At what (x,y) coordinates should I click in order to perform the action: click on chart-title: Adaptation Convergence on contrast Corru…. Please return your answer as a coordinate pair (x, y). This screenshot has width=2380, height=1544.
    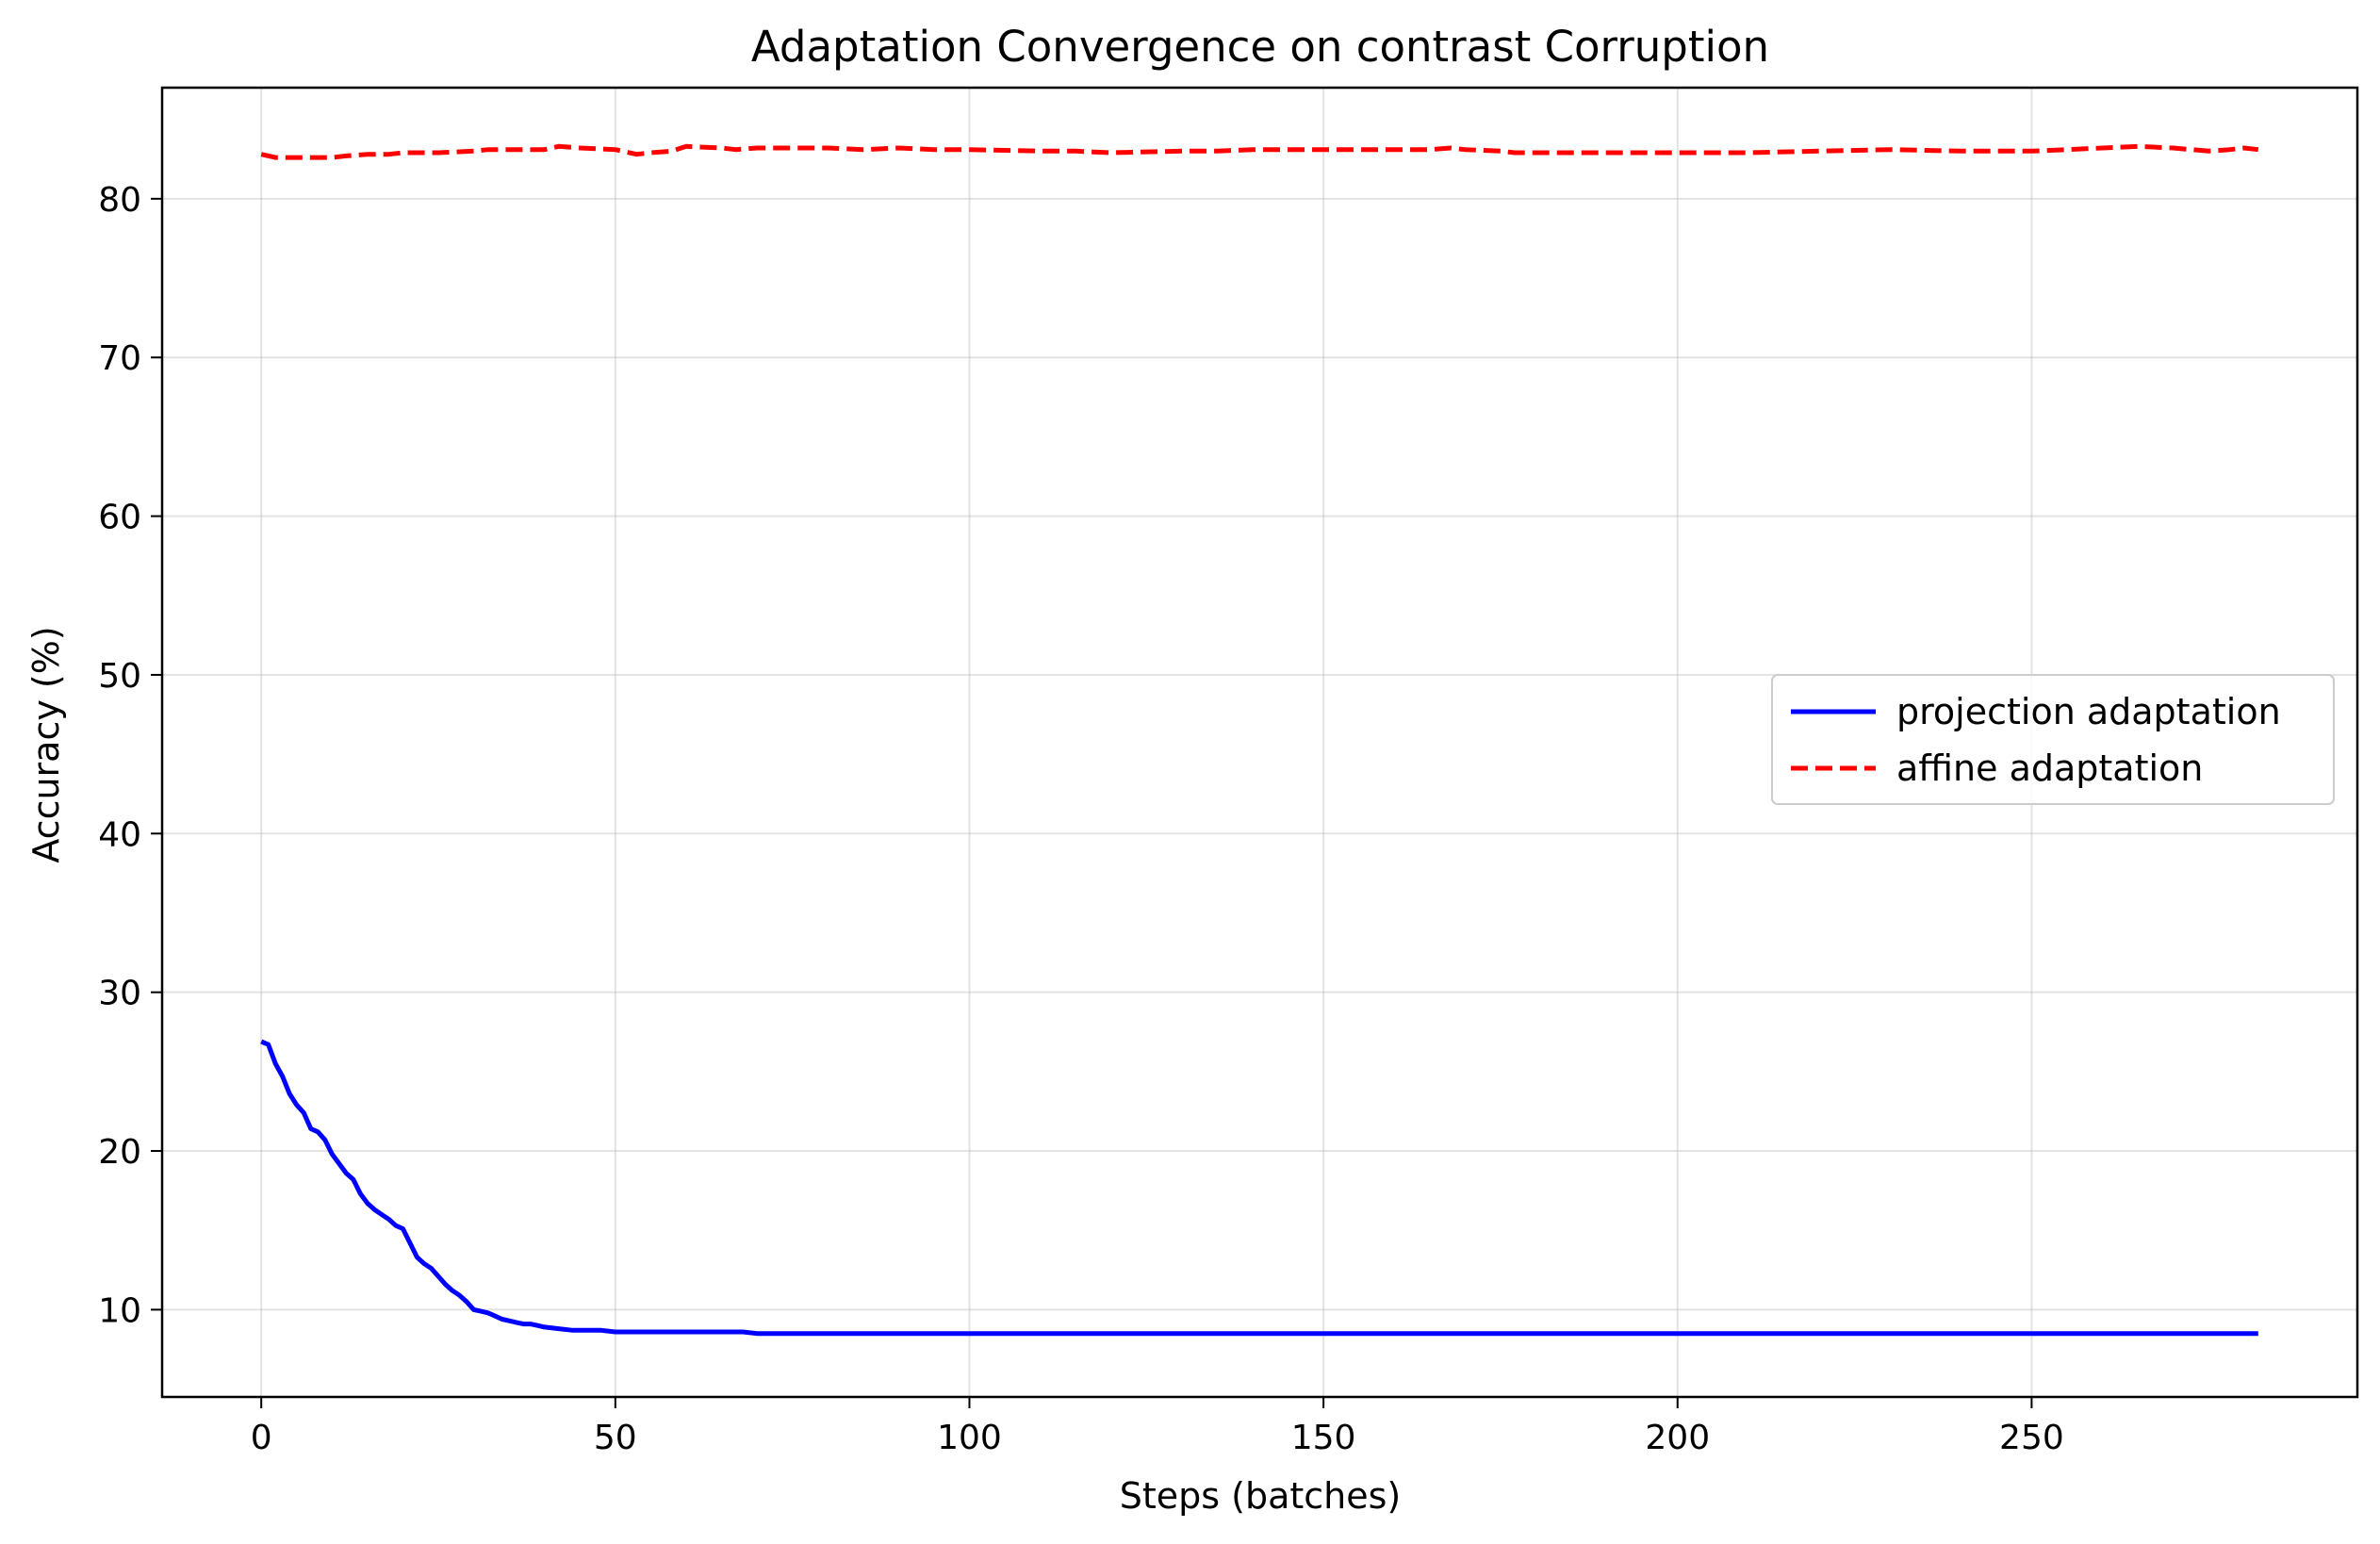
    Looking at the image, I should click on (1260, 47).